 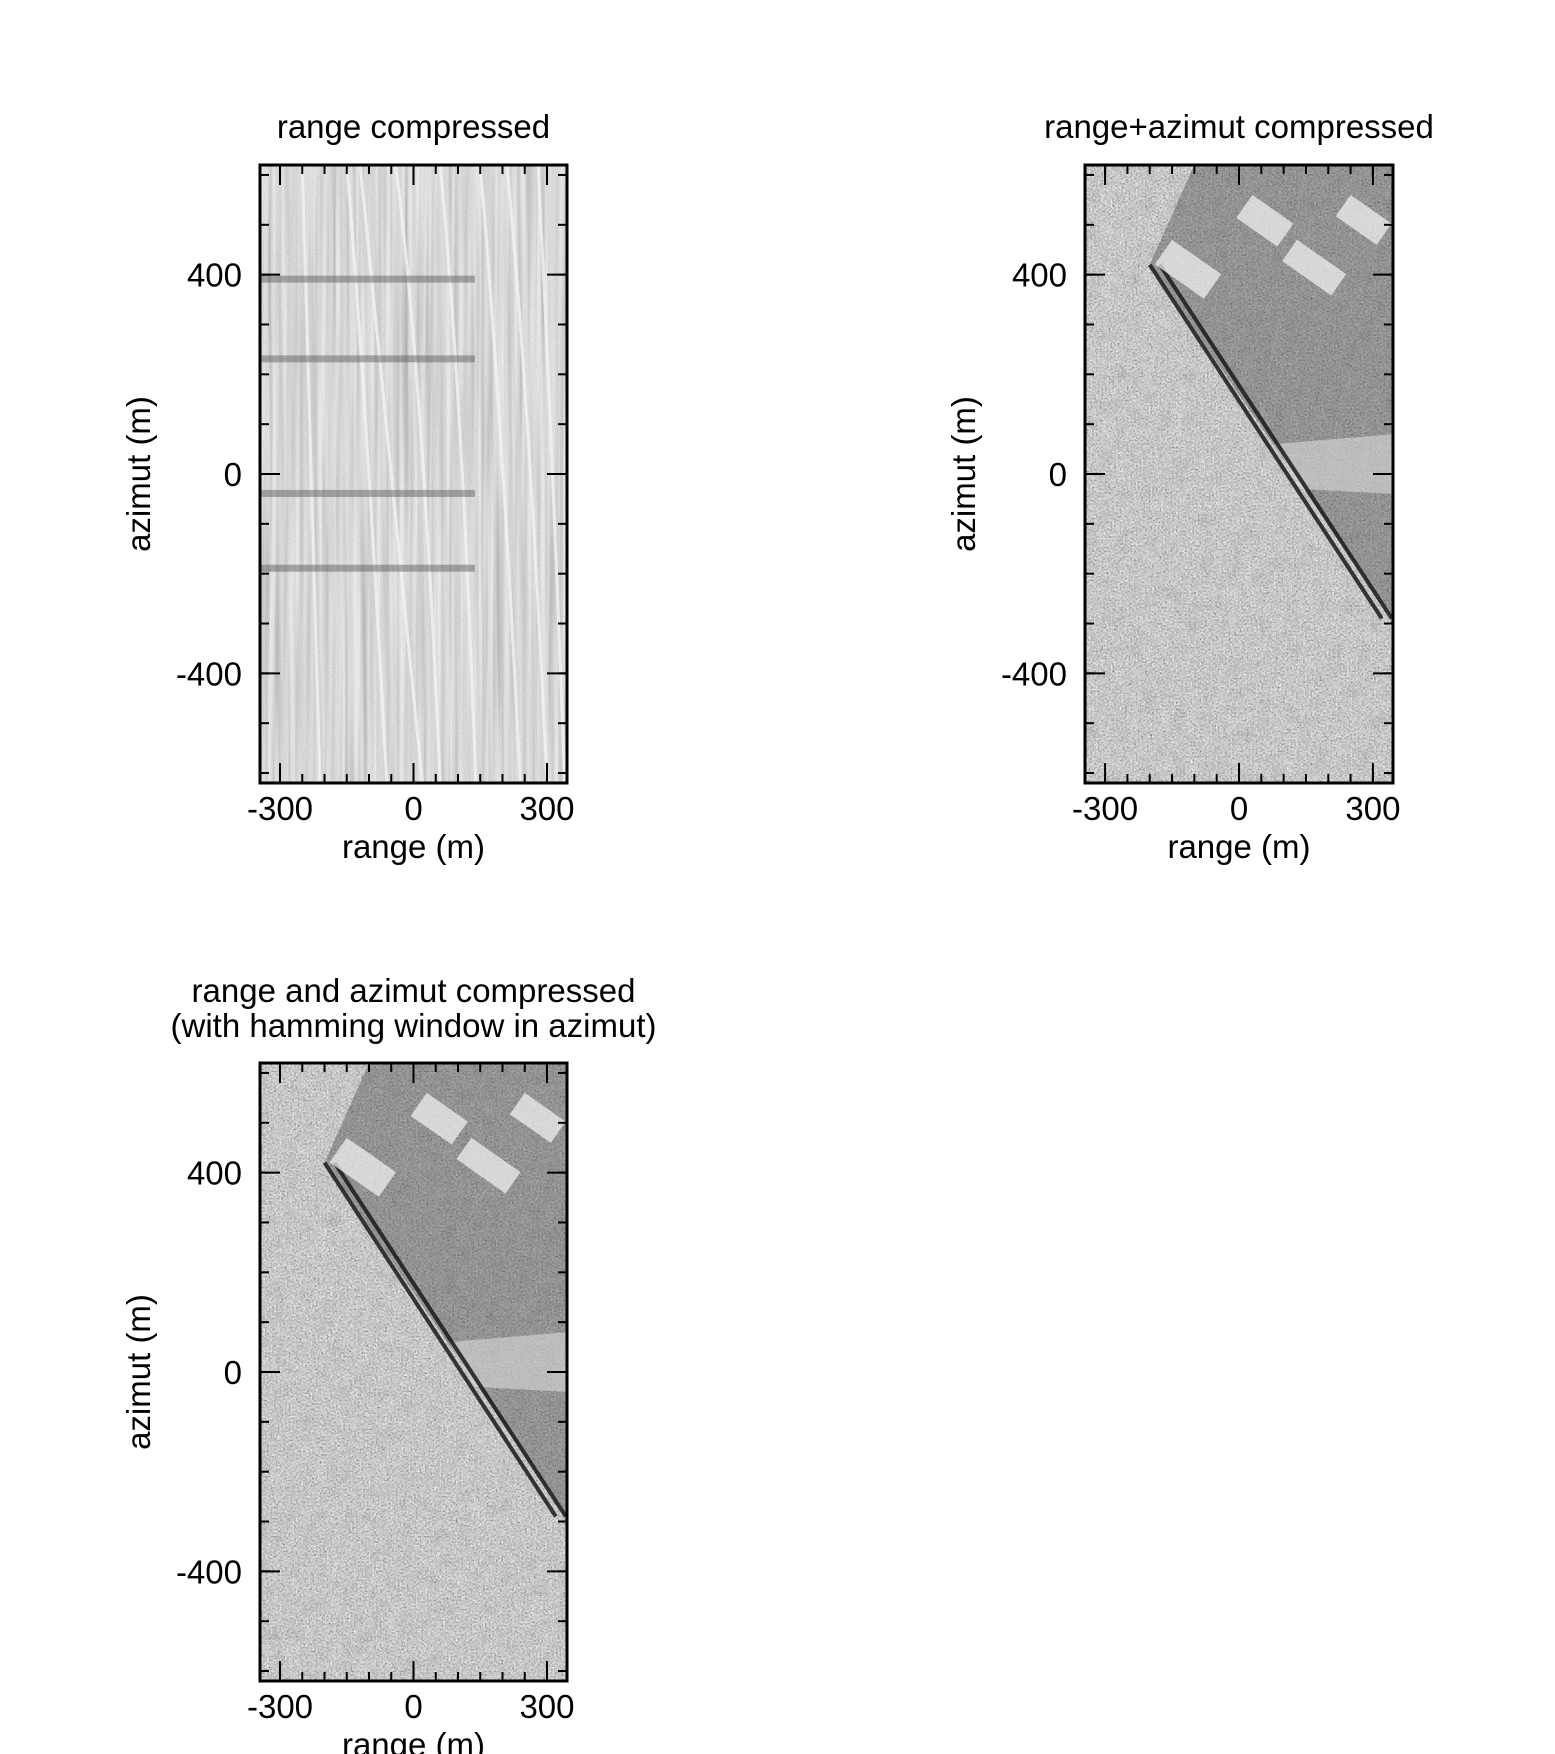 I want to click on chart-title: range compressed, so click(x=413, y=126).